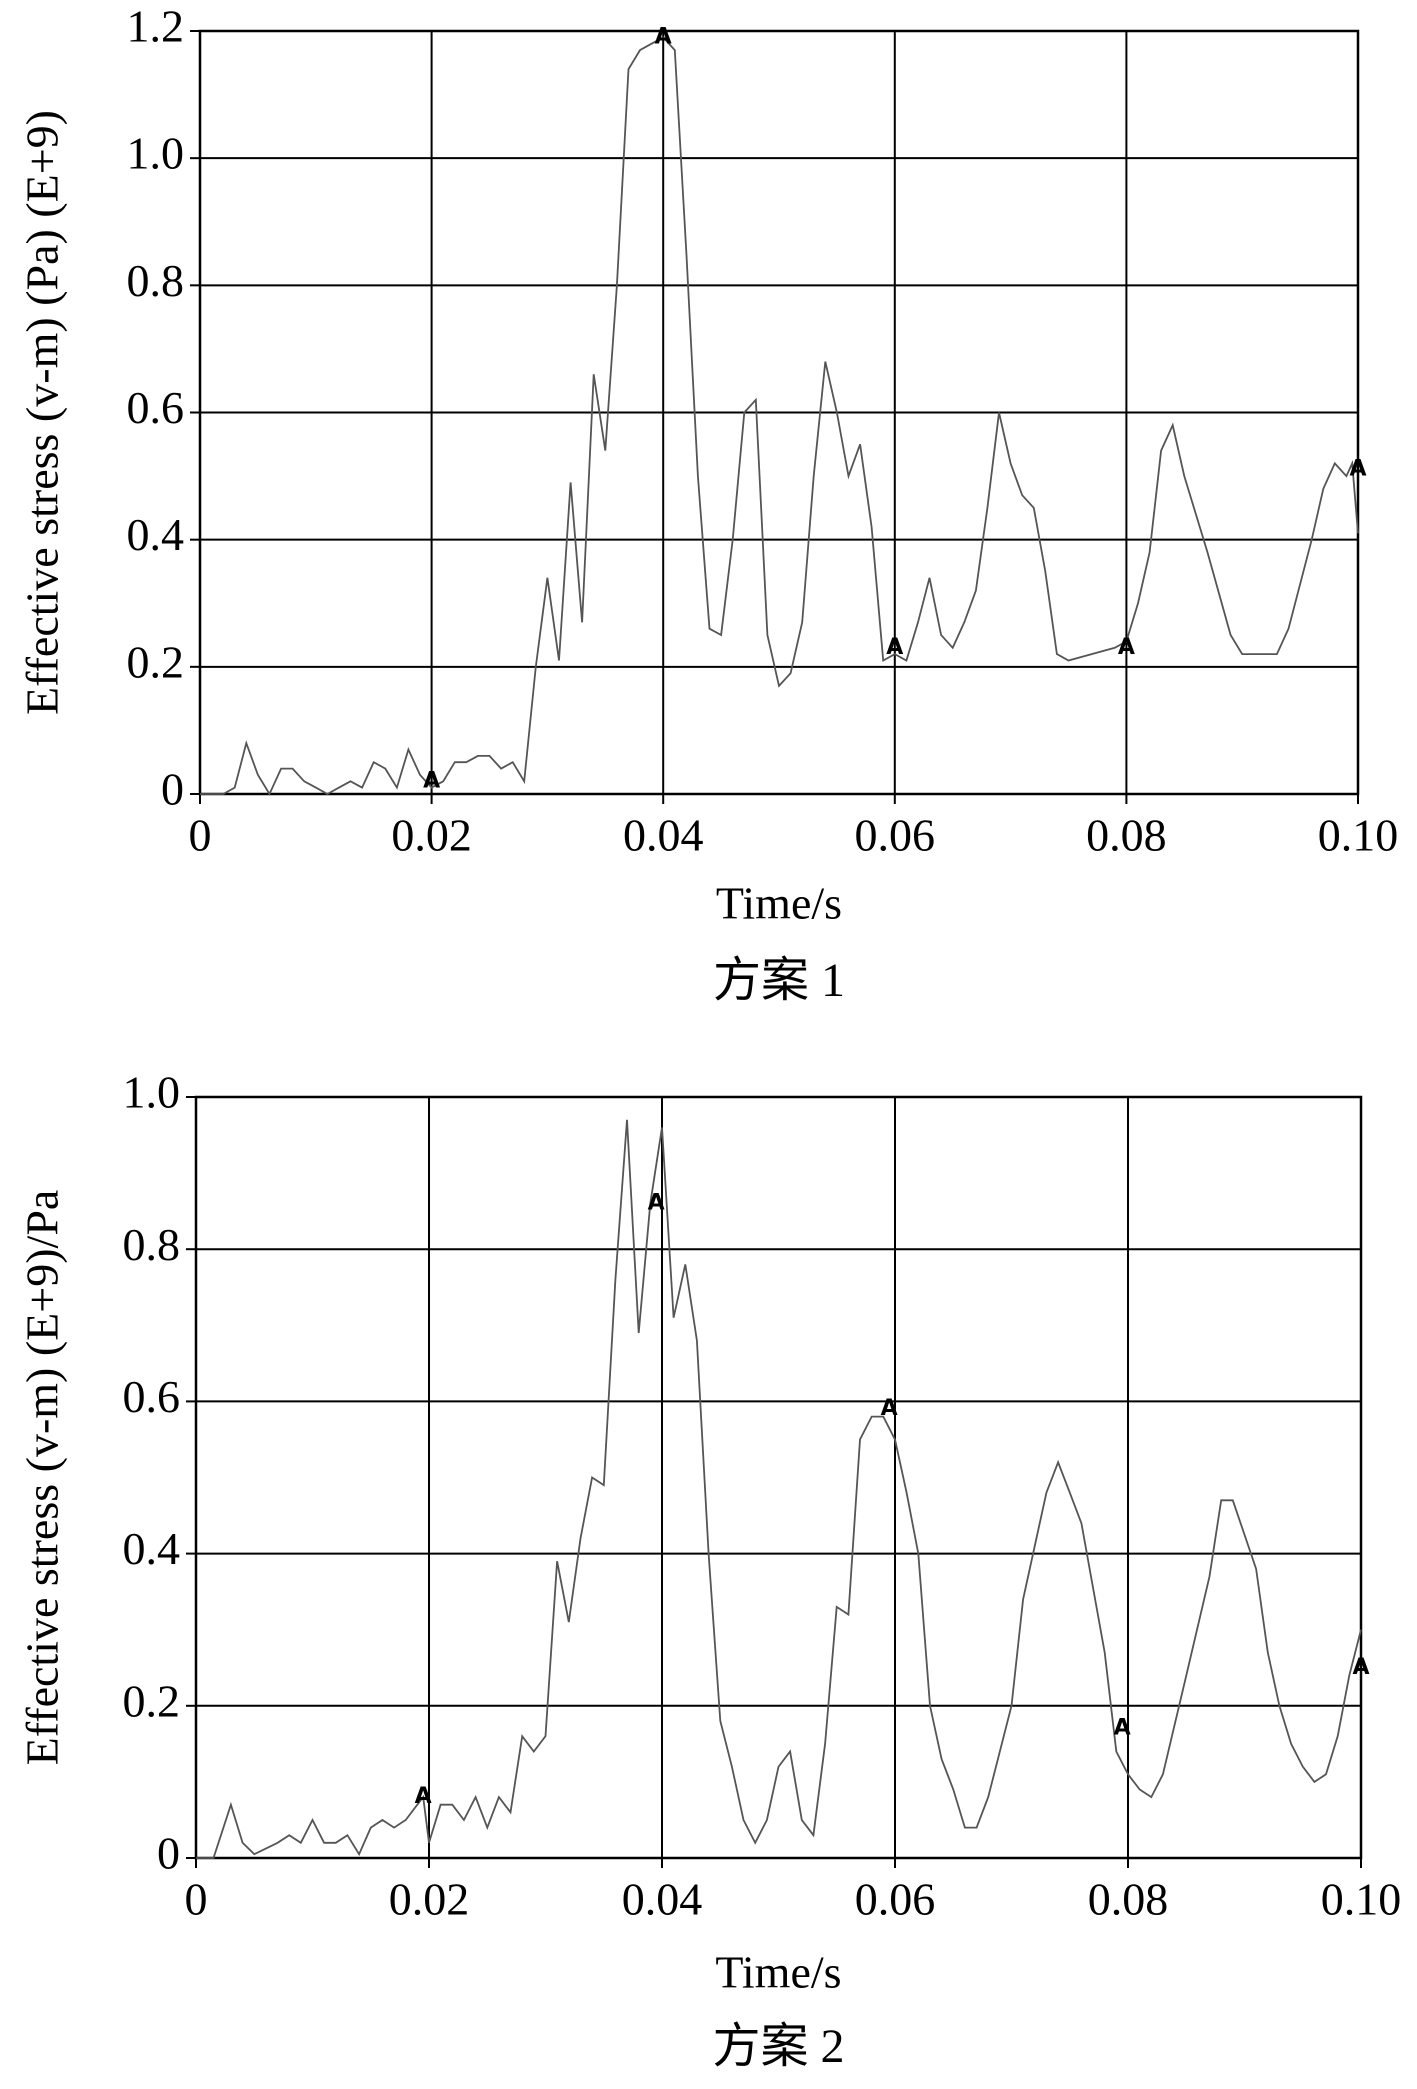 The image size is (1417, 2089). Describe the element at coordinates (42, 412) in the screenshot. I see `y-axis-title: Effective stress (v-m) (Pa) (E+9)` at that location.